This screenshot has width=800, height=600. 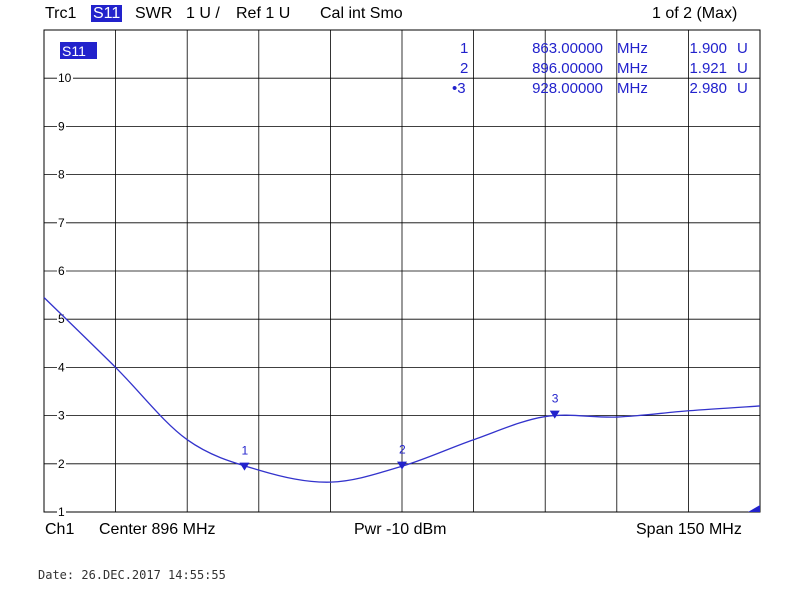 I want to click on format-label: SWR, so click(x=154, y=13).